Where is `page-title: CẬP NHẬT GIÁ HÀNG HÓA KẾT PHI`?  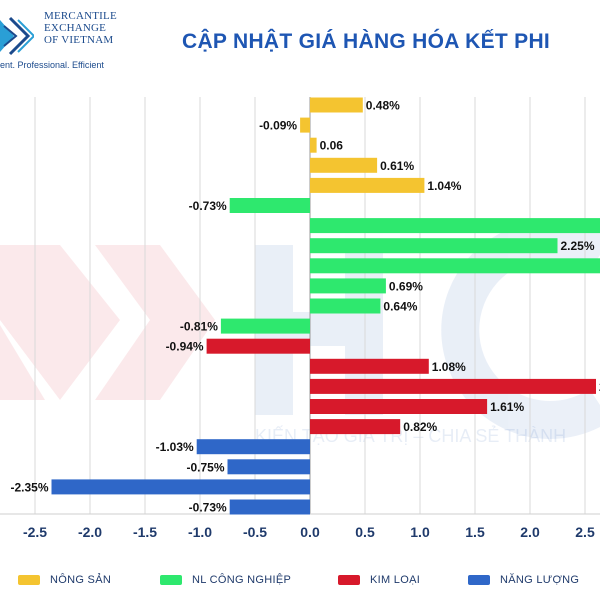
page-title: CẬP NHẬT GIÁ HÀNG HÓA KẾT PHI is located at coordinates (366, 41).